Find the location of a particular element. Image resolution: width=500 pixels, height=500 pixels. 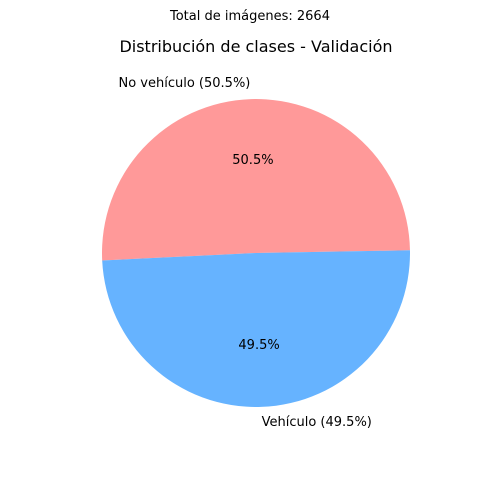

chart-suptitle: Total de imágenes: 2664 is located at coordinates (249, 16).